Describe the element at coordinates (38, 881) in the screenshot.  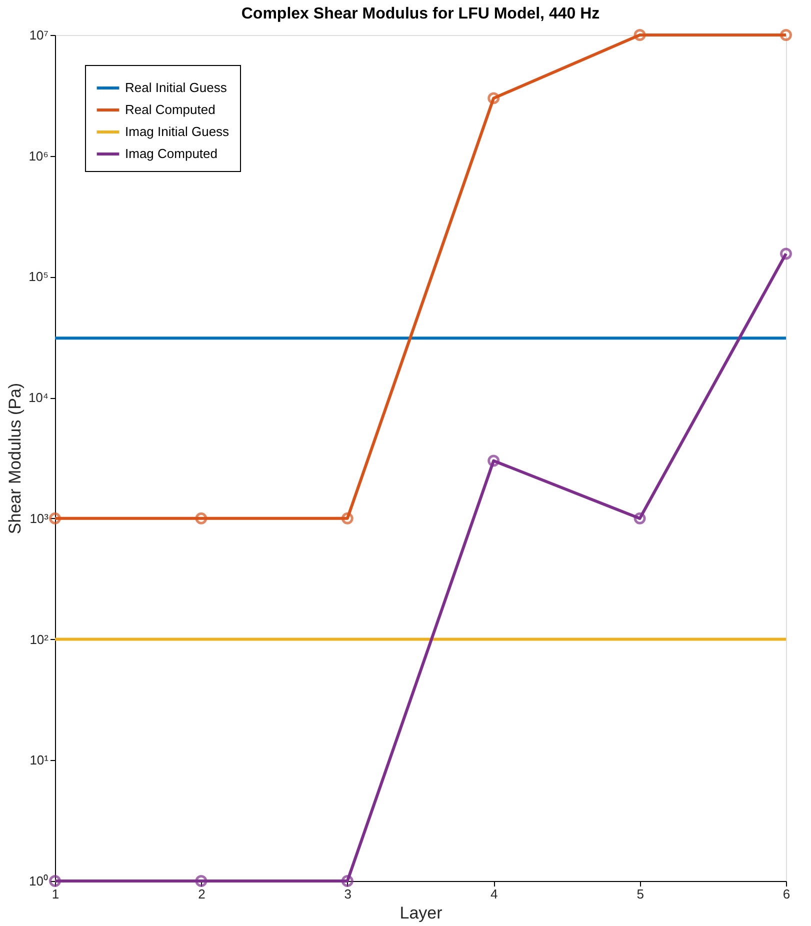
I see `y-tick-label: 10⁰` at that location.